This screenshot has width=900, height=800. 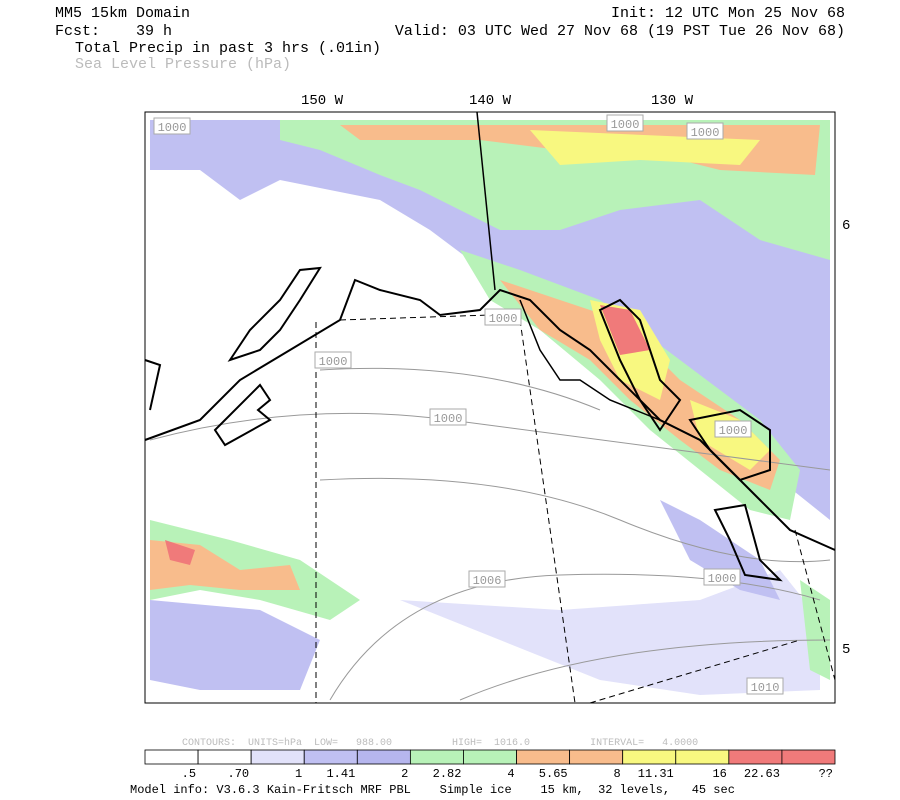 I want to click on field-slp: Sea Level Pressure (hPa), so click(x=183, y=64).